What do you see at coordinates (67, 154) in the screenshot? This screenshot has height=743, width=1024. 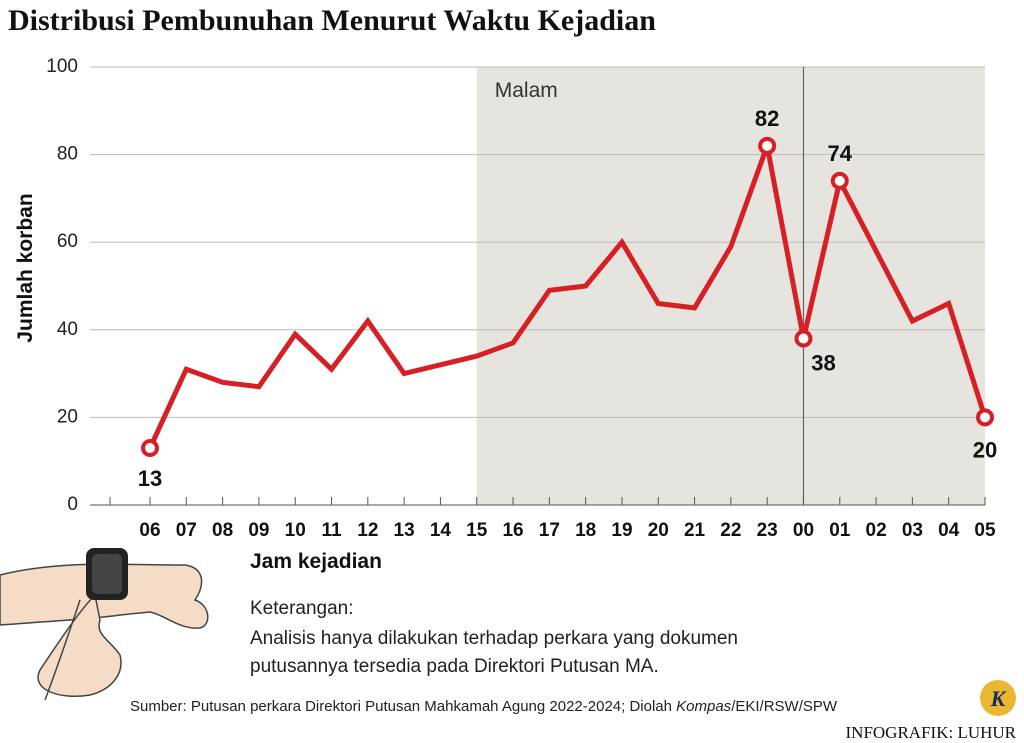 I see `y-tick-label: 80` at bounding box center [67, 154].